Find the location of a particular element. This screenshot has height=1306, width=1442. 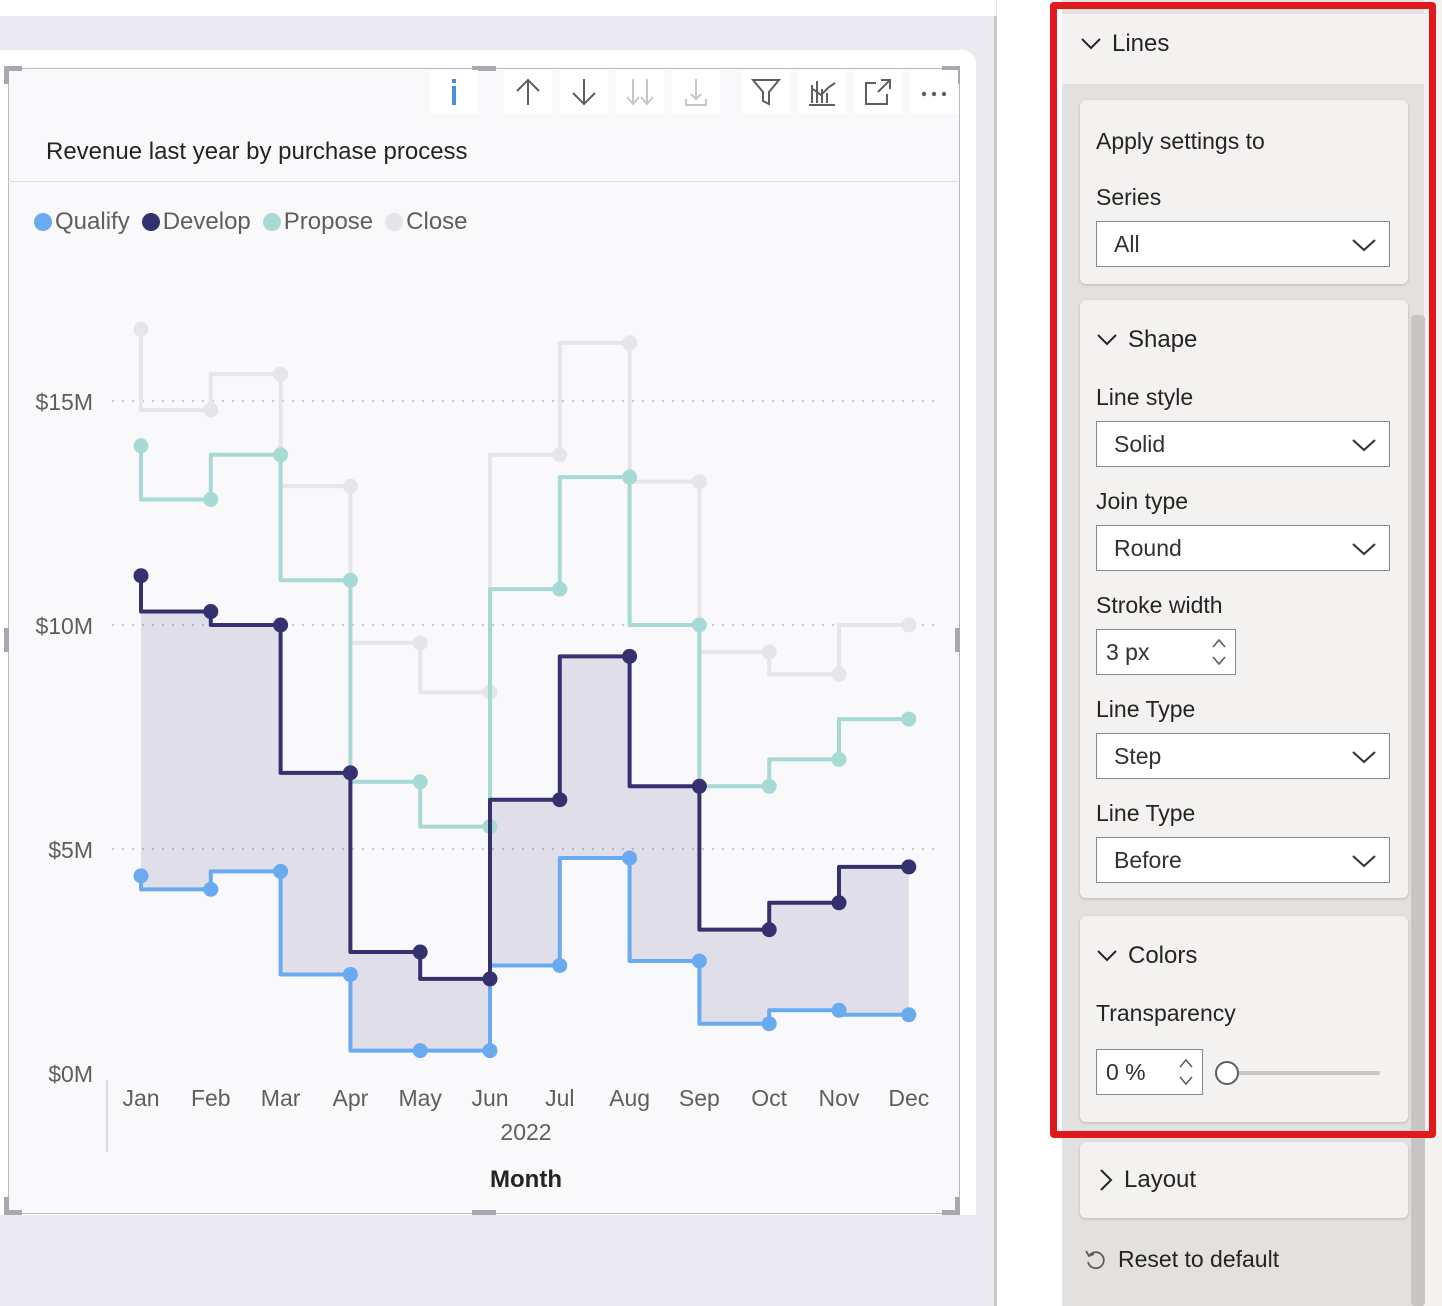

double-arrow-down-icon is located at coordinates (640, 92).